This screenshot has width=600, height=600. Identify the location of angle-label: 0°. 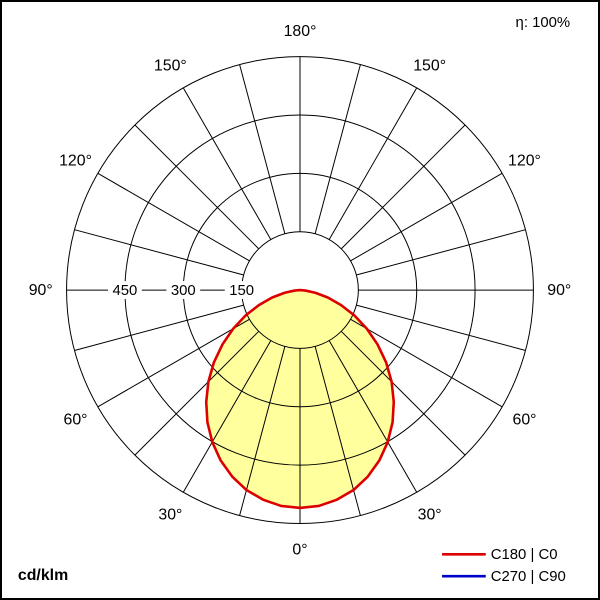
(299, 549).